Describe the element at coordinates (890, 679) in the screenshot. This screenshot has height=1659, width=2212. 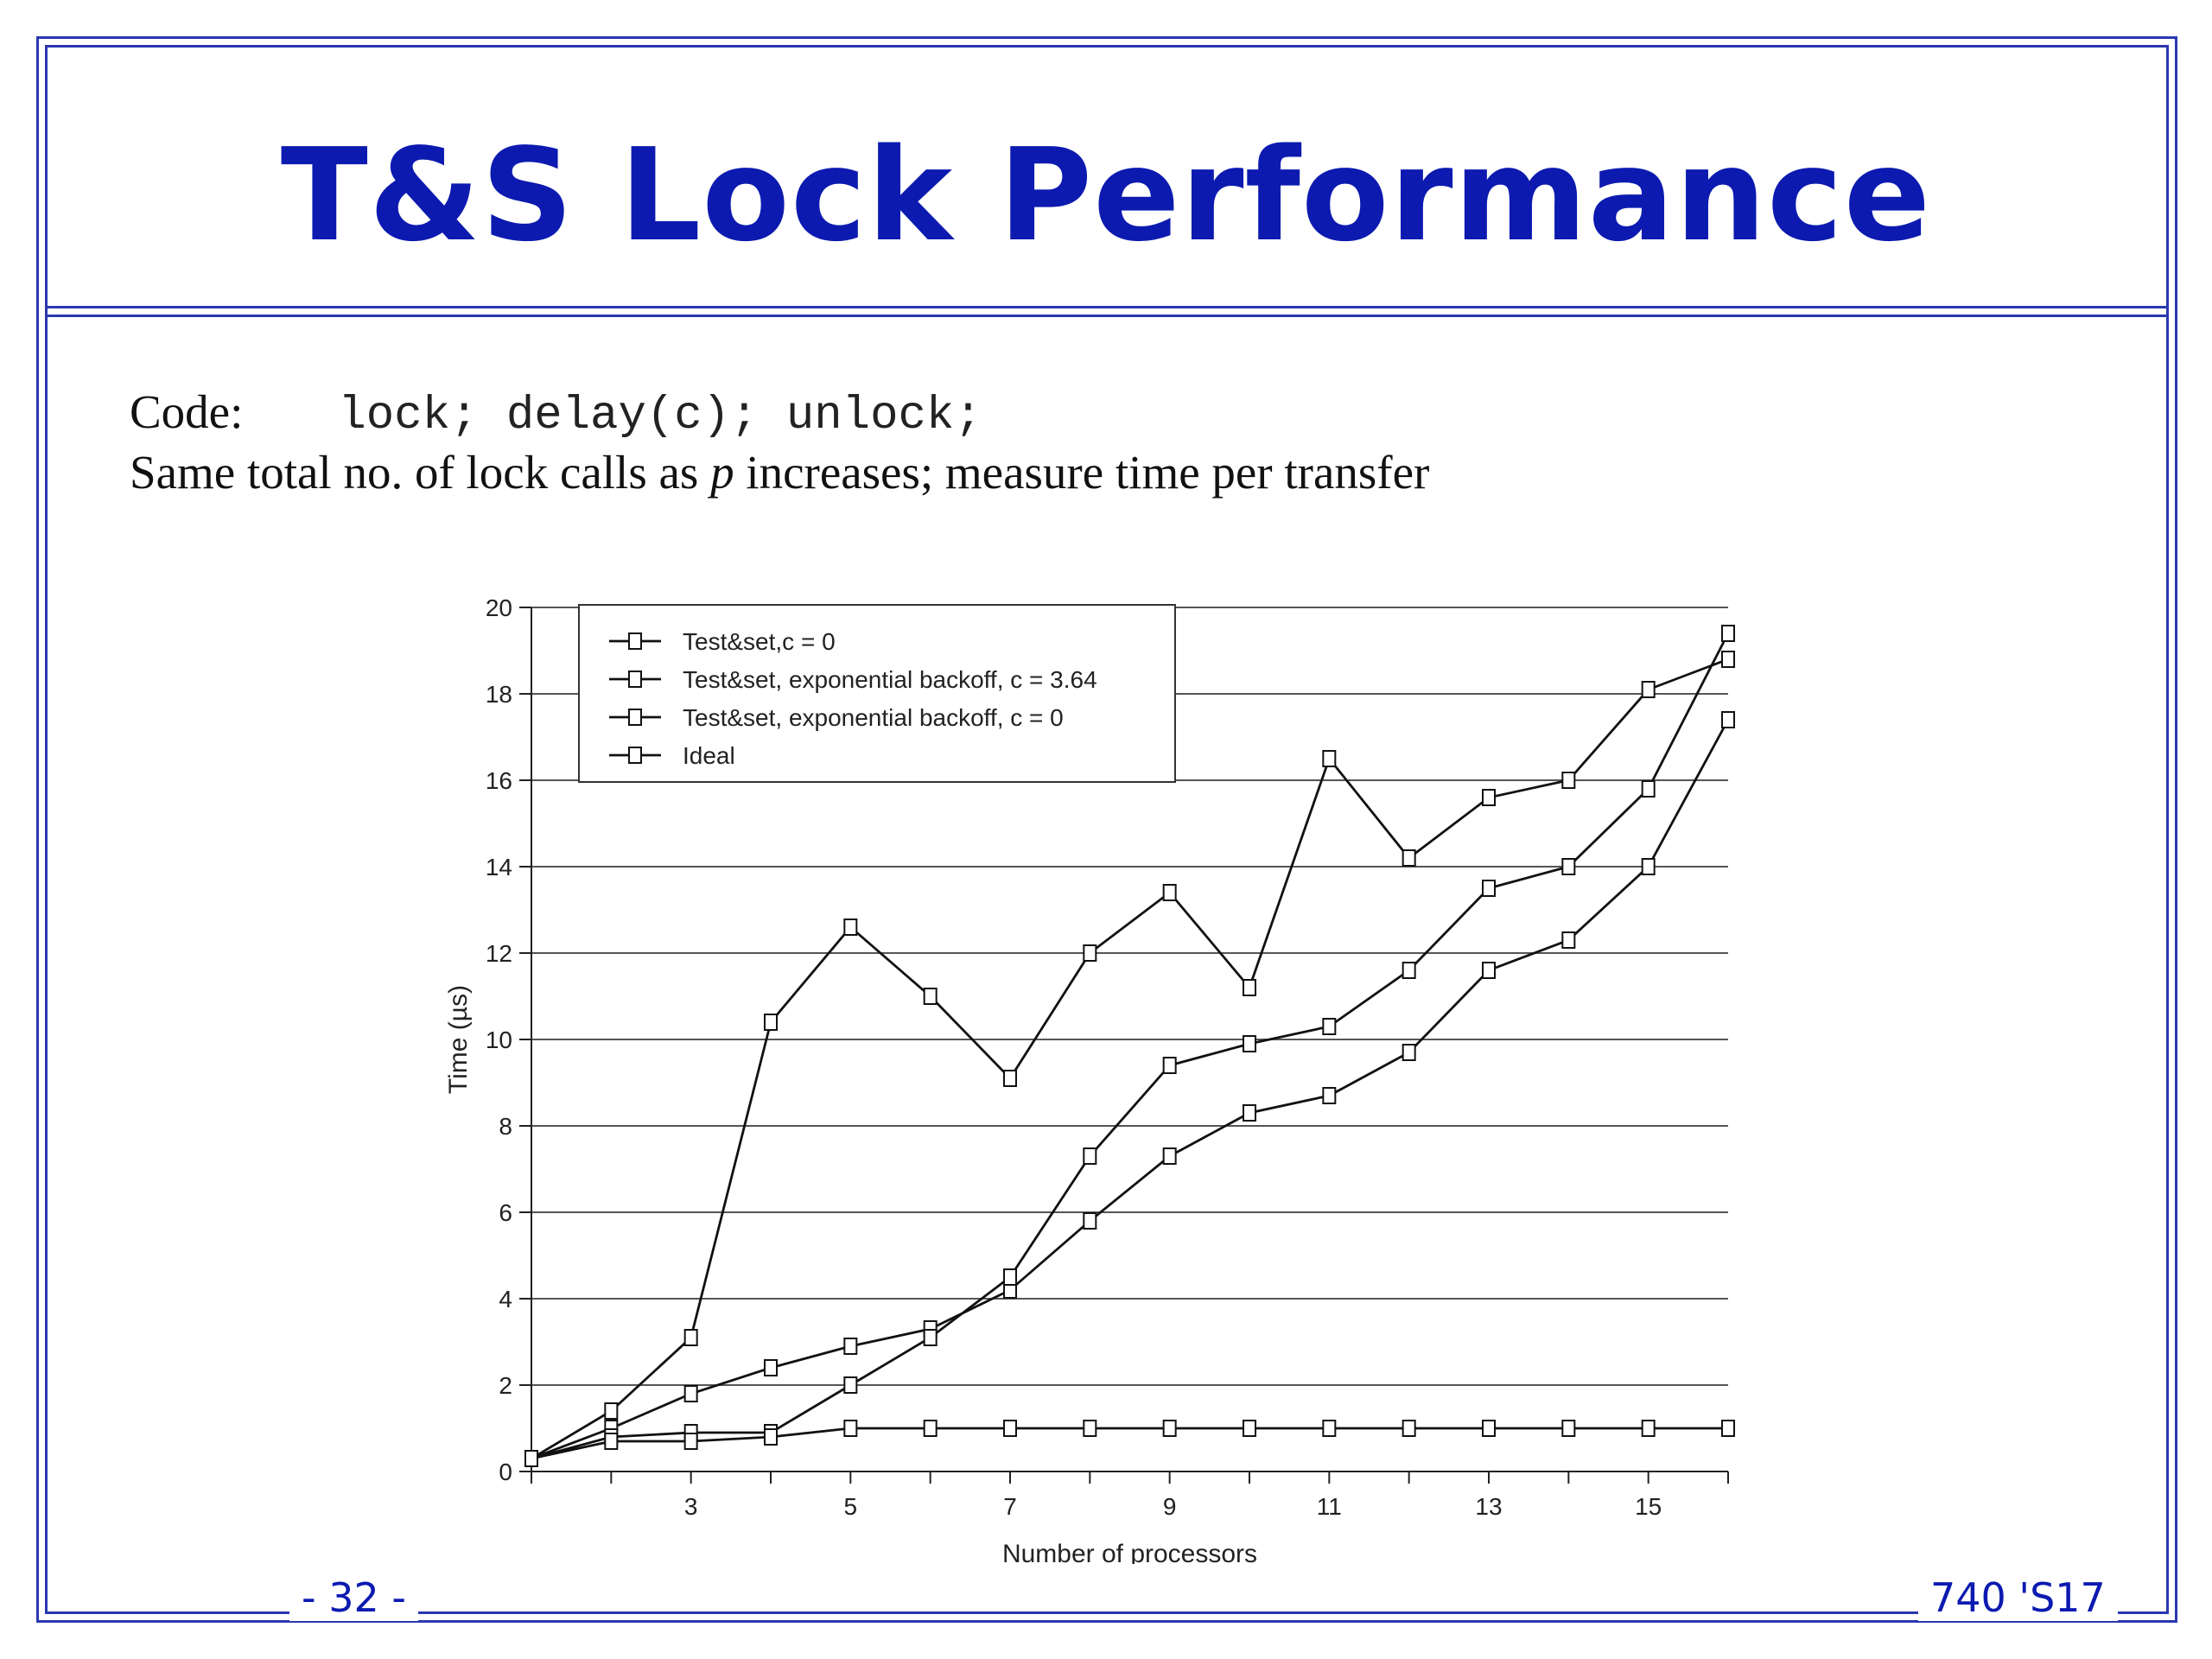
I see `legend-label: Test&set, exponential backoff, c = 3.64` at that location.